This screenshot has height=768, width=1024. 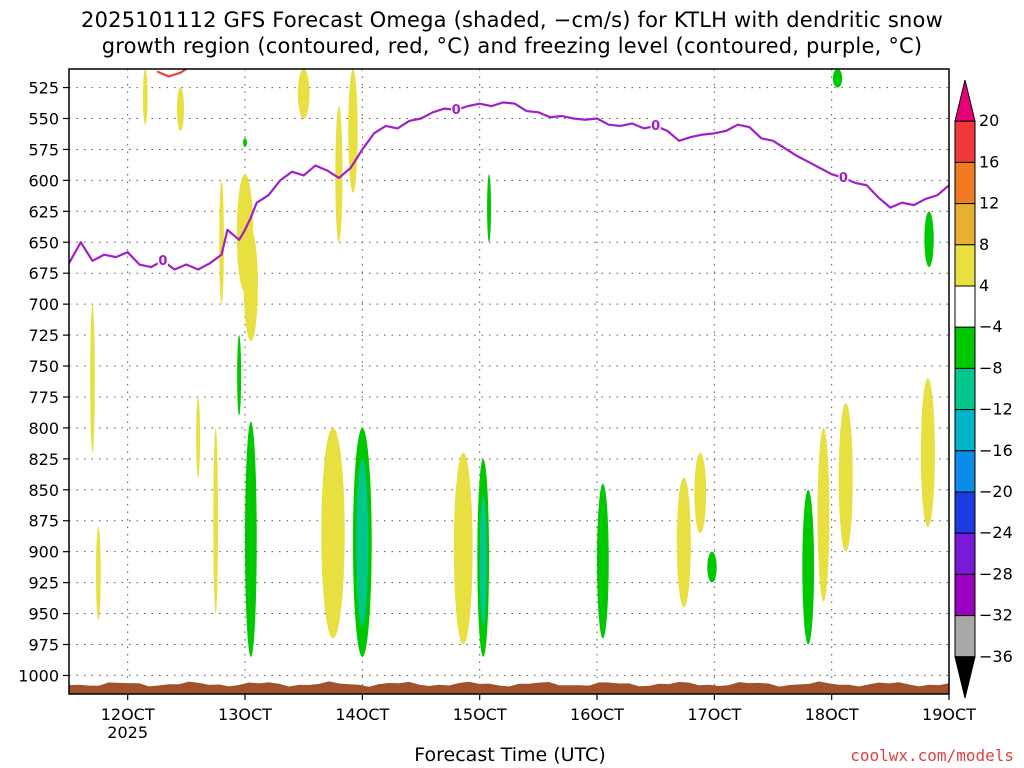 What do you see at coordinates (43, 211) in the screenshot?
I see `y-tick-label: 625` at bounding box center [43, 211].